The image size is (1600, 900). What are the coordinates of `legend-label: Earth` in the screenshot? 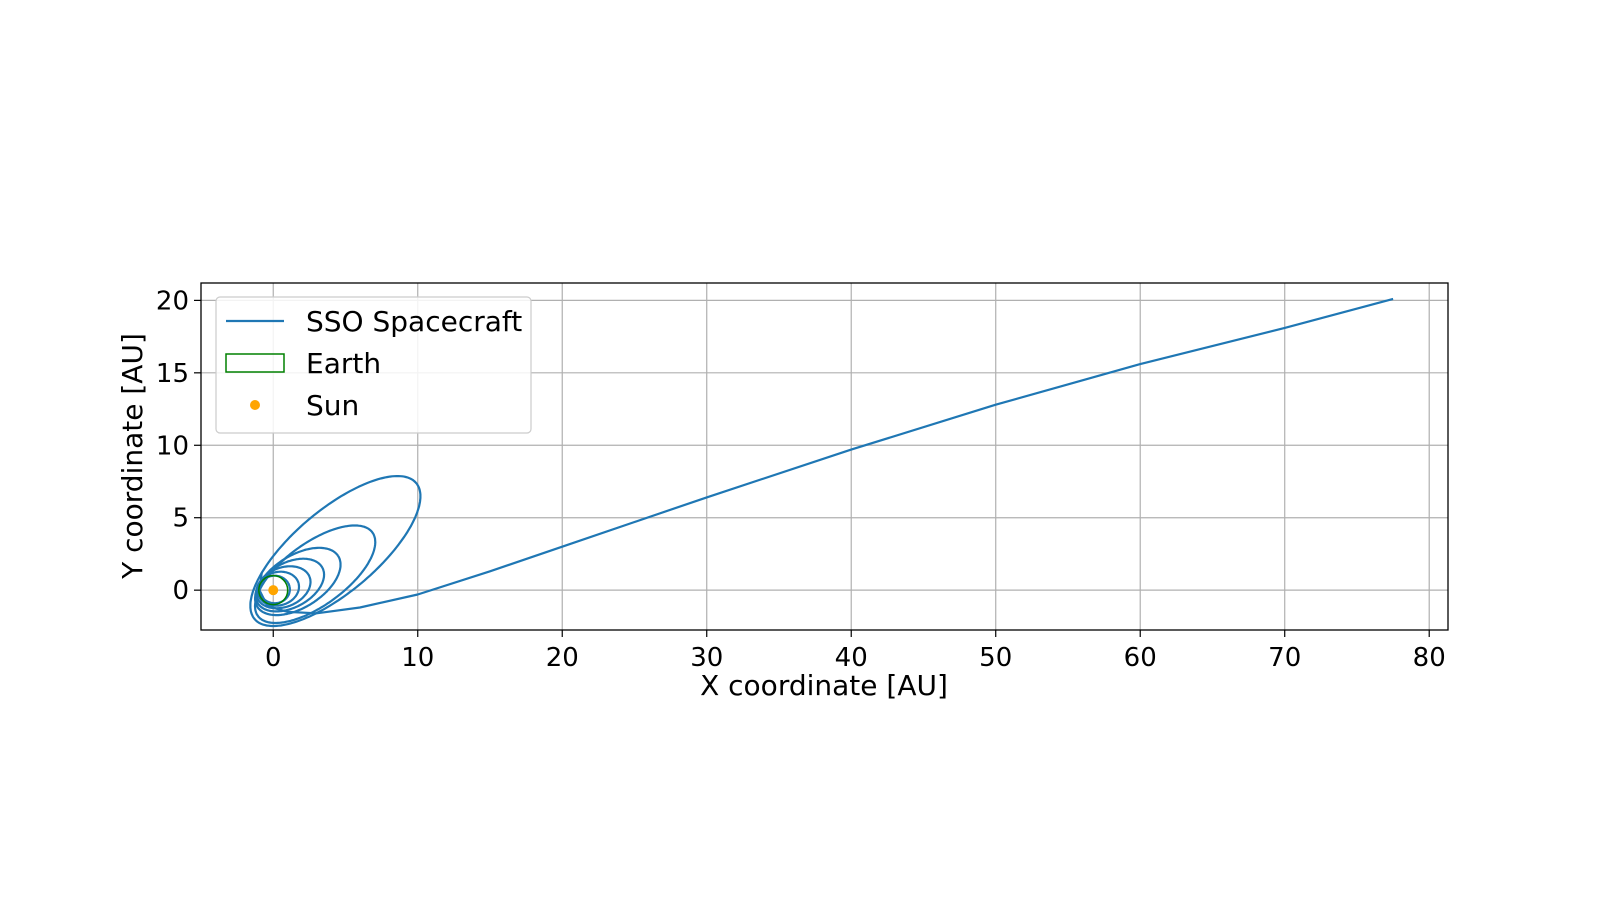 It's located at (343, 363).